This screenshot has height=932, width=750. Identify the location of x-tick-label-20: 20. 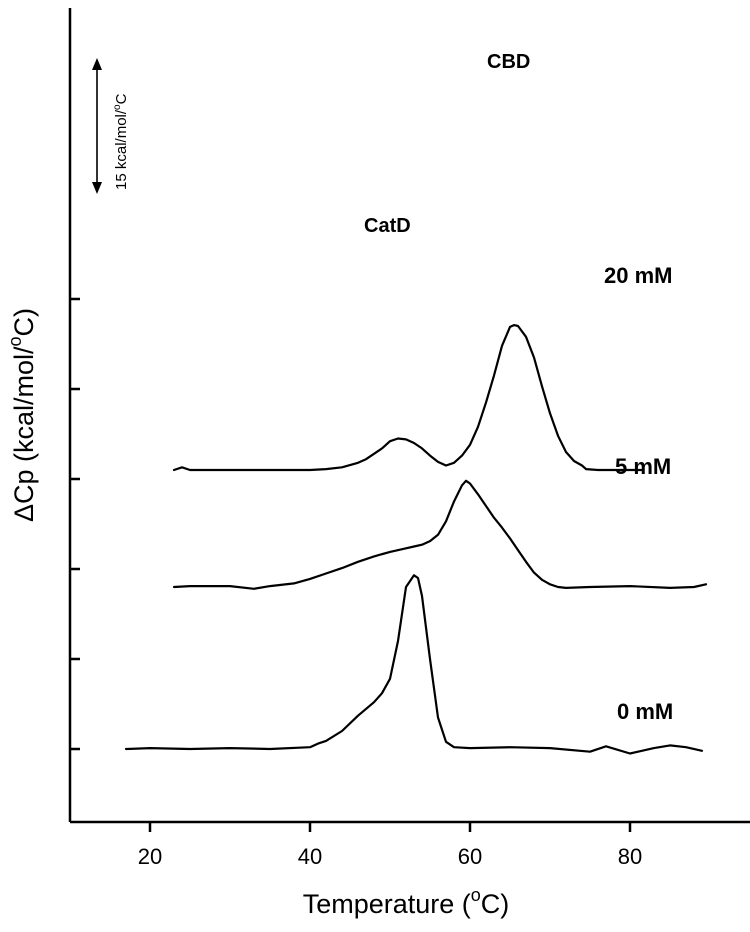
(150, 856).